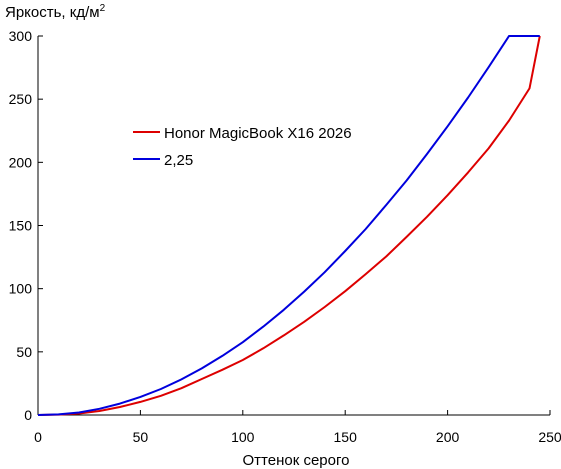 The image size is (561, 469). I want to click on y-tick-label: 300, so click(21, 36).